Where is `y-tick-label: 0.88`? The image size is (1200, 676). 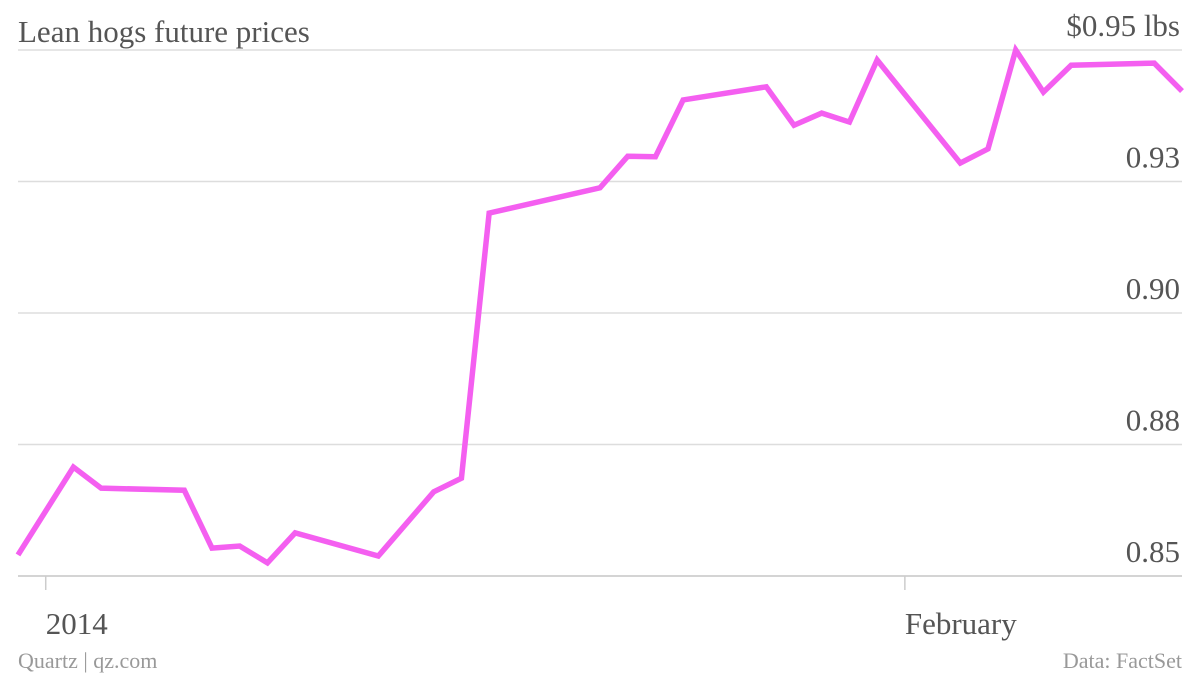
y-tick-label: 0.88 is located at coordinates (1153, 420).